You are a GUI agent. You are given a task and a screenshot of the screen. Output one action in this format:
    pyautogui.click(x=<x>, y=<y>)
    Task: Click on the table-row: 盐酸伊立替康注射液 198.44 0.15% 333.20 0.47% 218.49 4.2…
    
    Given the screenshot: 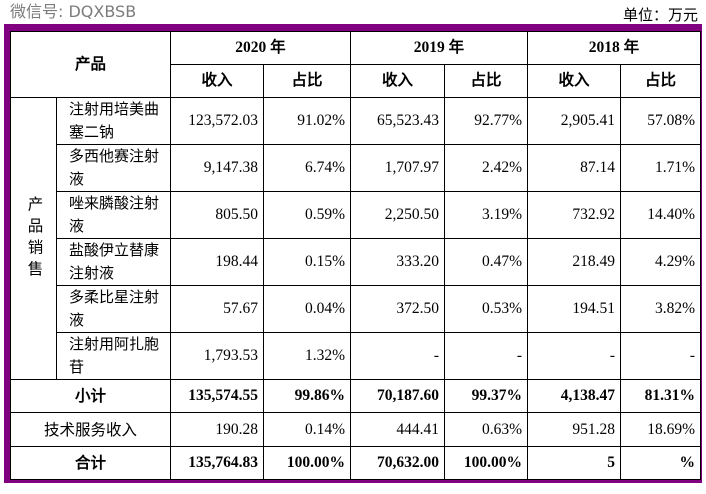 What is the action you would take?
    pyautogui.click(x=356, y=262)
    